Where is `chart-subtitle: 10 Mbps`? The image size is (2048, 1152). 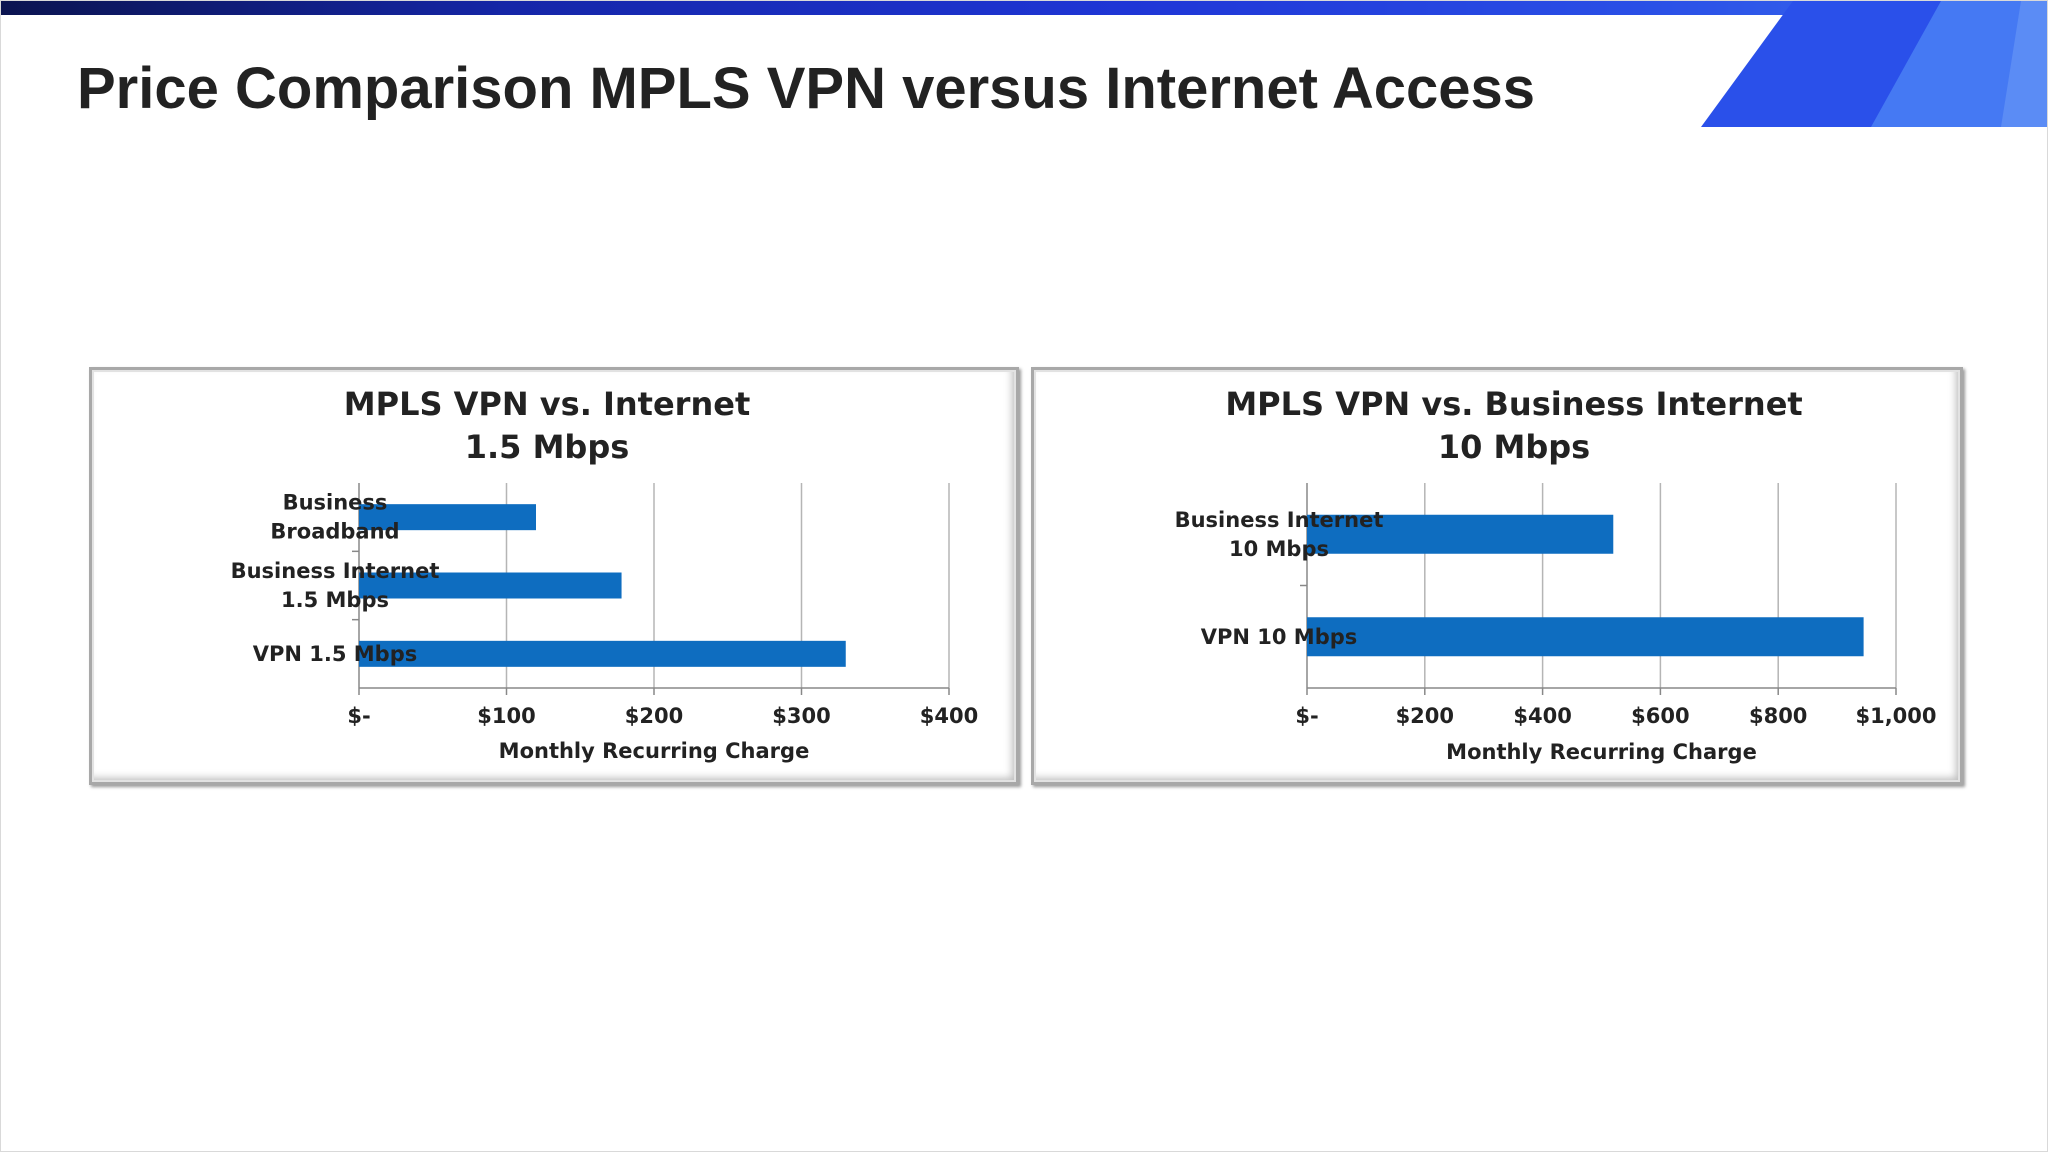
chart-subtitle: 10 Mbps is located at coordinates (1514, 447).